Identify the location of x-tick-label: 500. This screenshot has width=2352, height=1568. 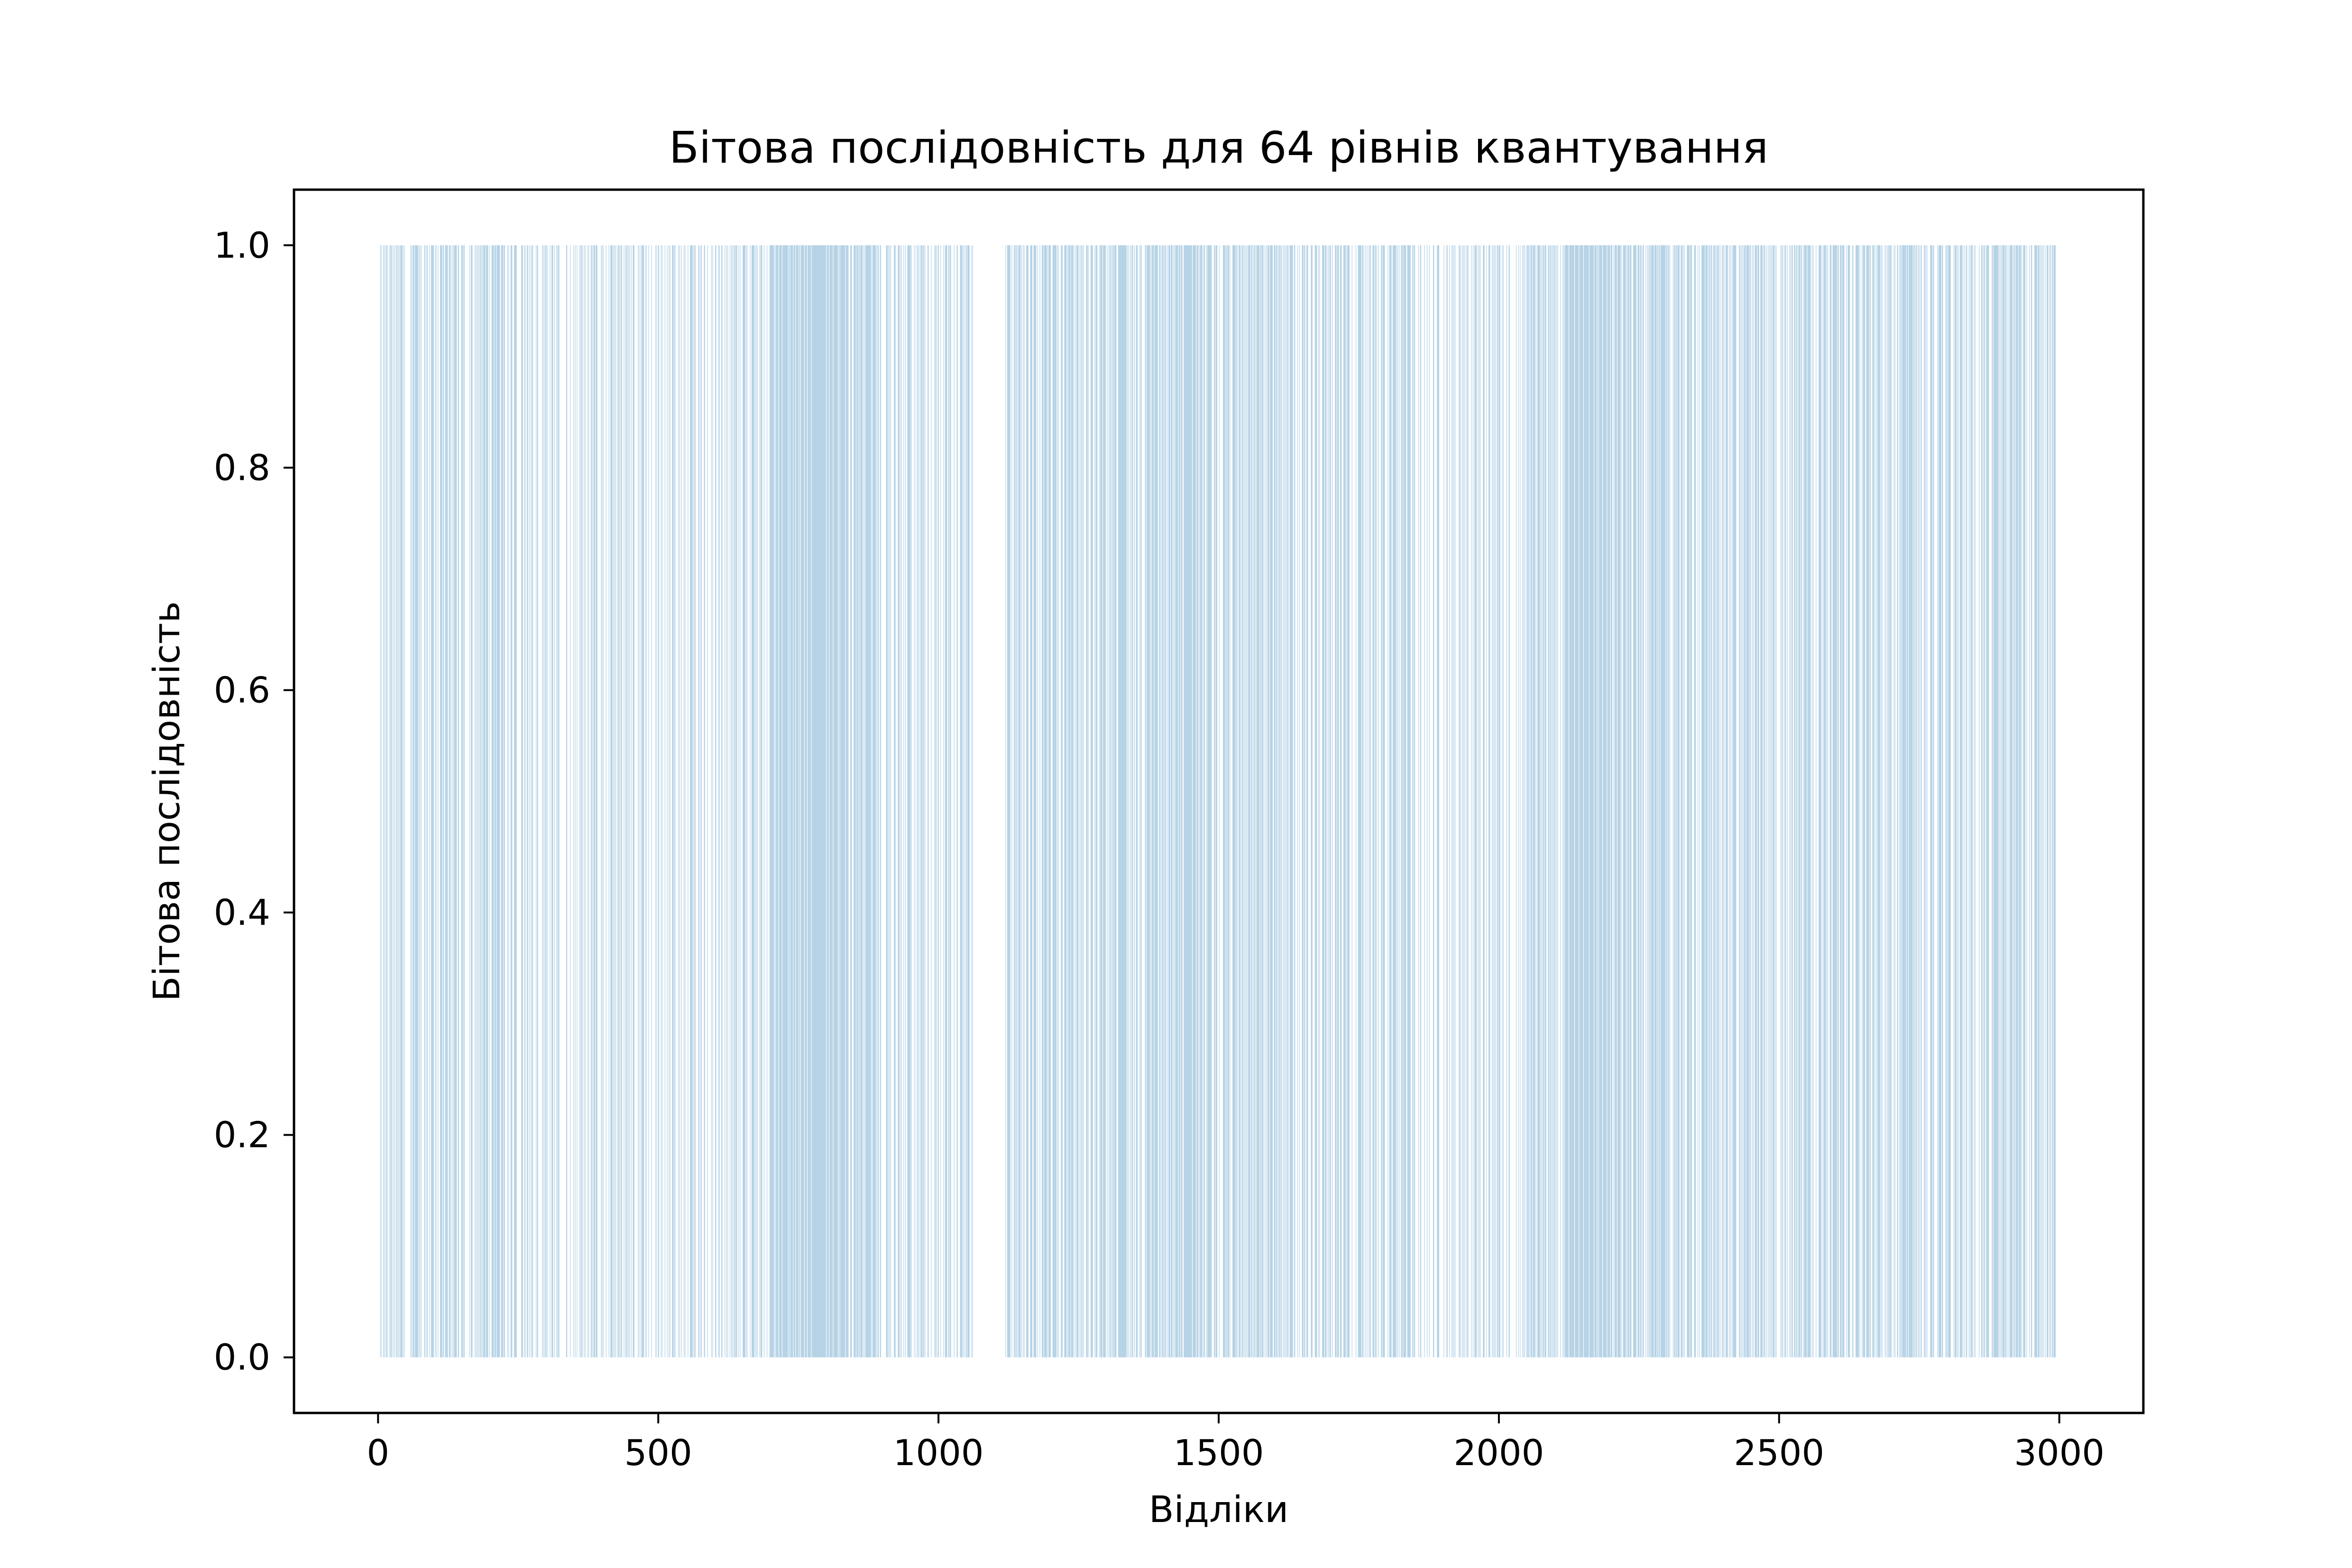
(658, 1453).